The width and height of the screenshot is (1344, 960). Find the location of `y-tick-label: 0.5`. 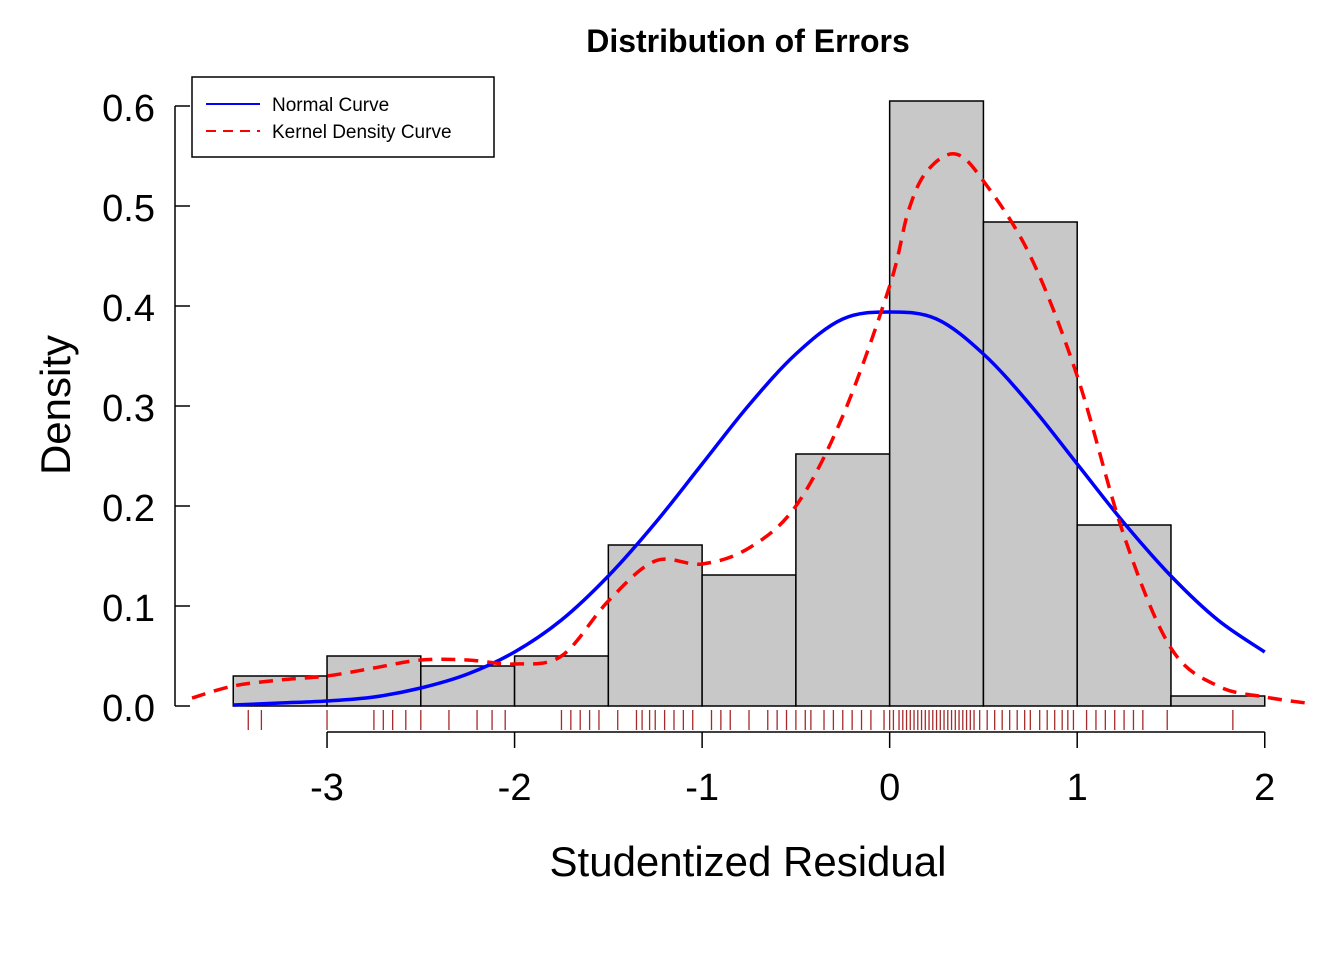

y-tick-label: 0.5 is located at coordinates (128, 209).